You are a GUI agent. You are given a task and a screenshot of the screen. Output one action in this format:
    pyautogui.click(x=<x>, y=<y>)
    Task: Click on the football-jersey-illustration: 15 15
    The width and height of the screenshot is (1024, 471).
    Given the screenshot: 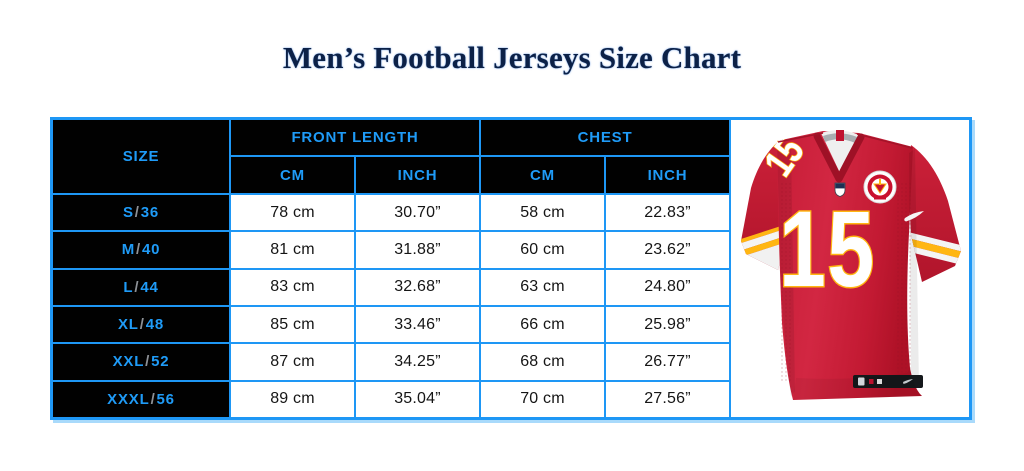 What is the action you would take?
    pyautogui.click(x=854, y=261)
    